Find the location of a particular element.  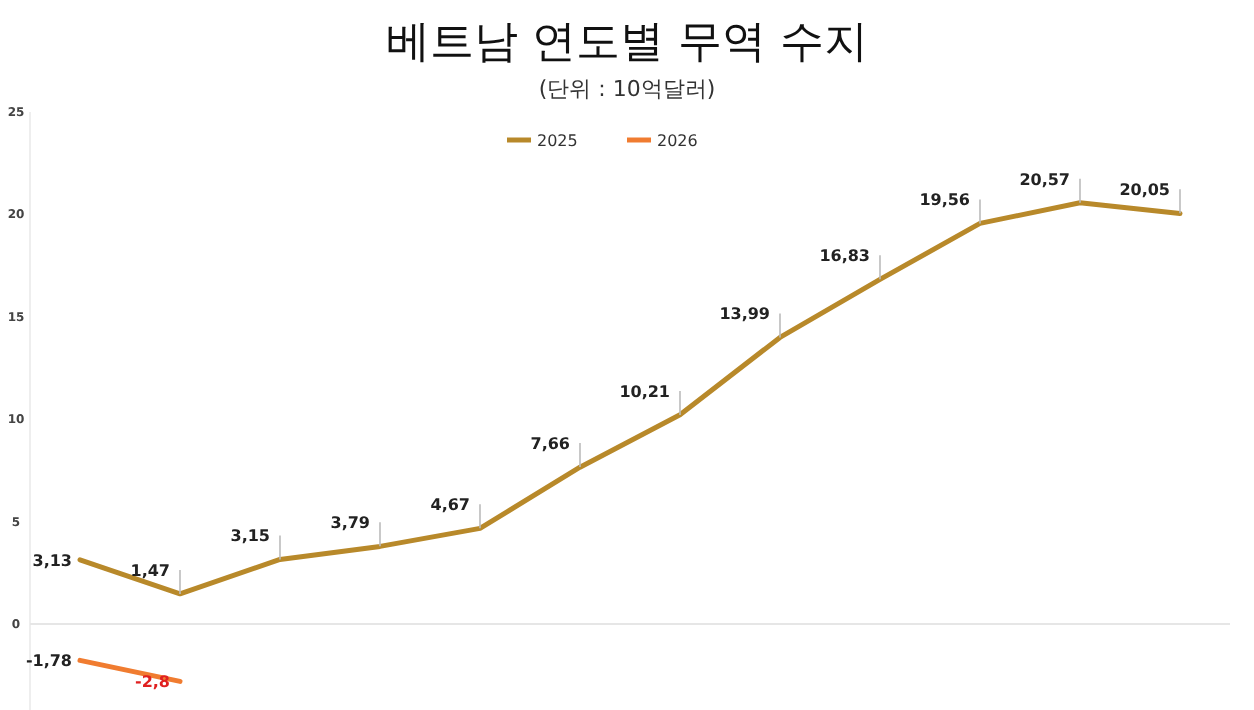

data-label: 10,21 is located at coordinates (645, 391).